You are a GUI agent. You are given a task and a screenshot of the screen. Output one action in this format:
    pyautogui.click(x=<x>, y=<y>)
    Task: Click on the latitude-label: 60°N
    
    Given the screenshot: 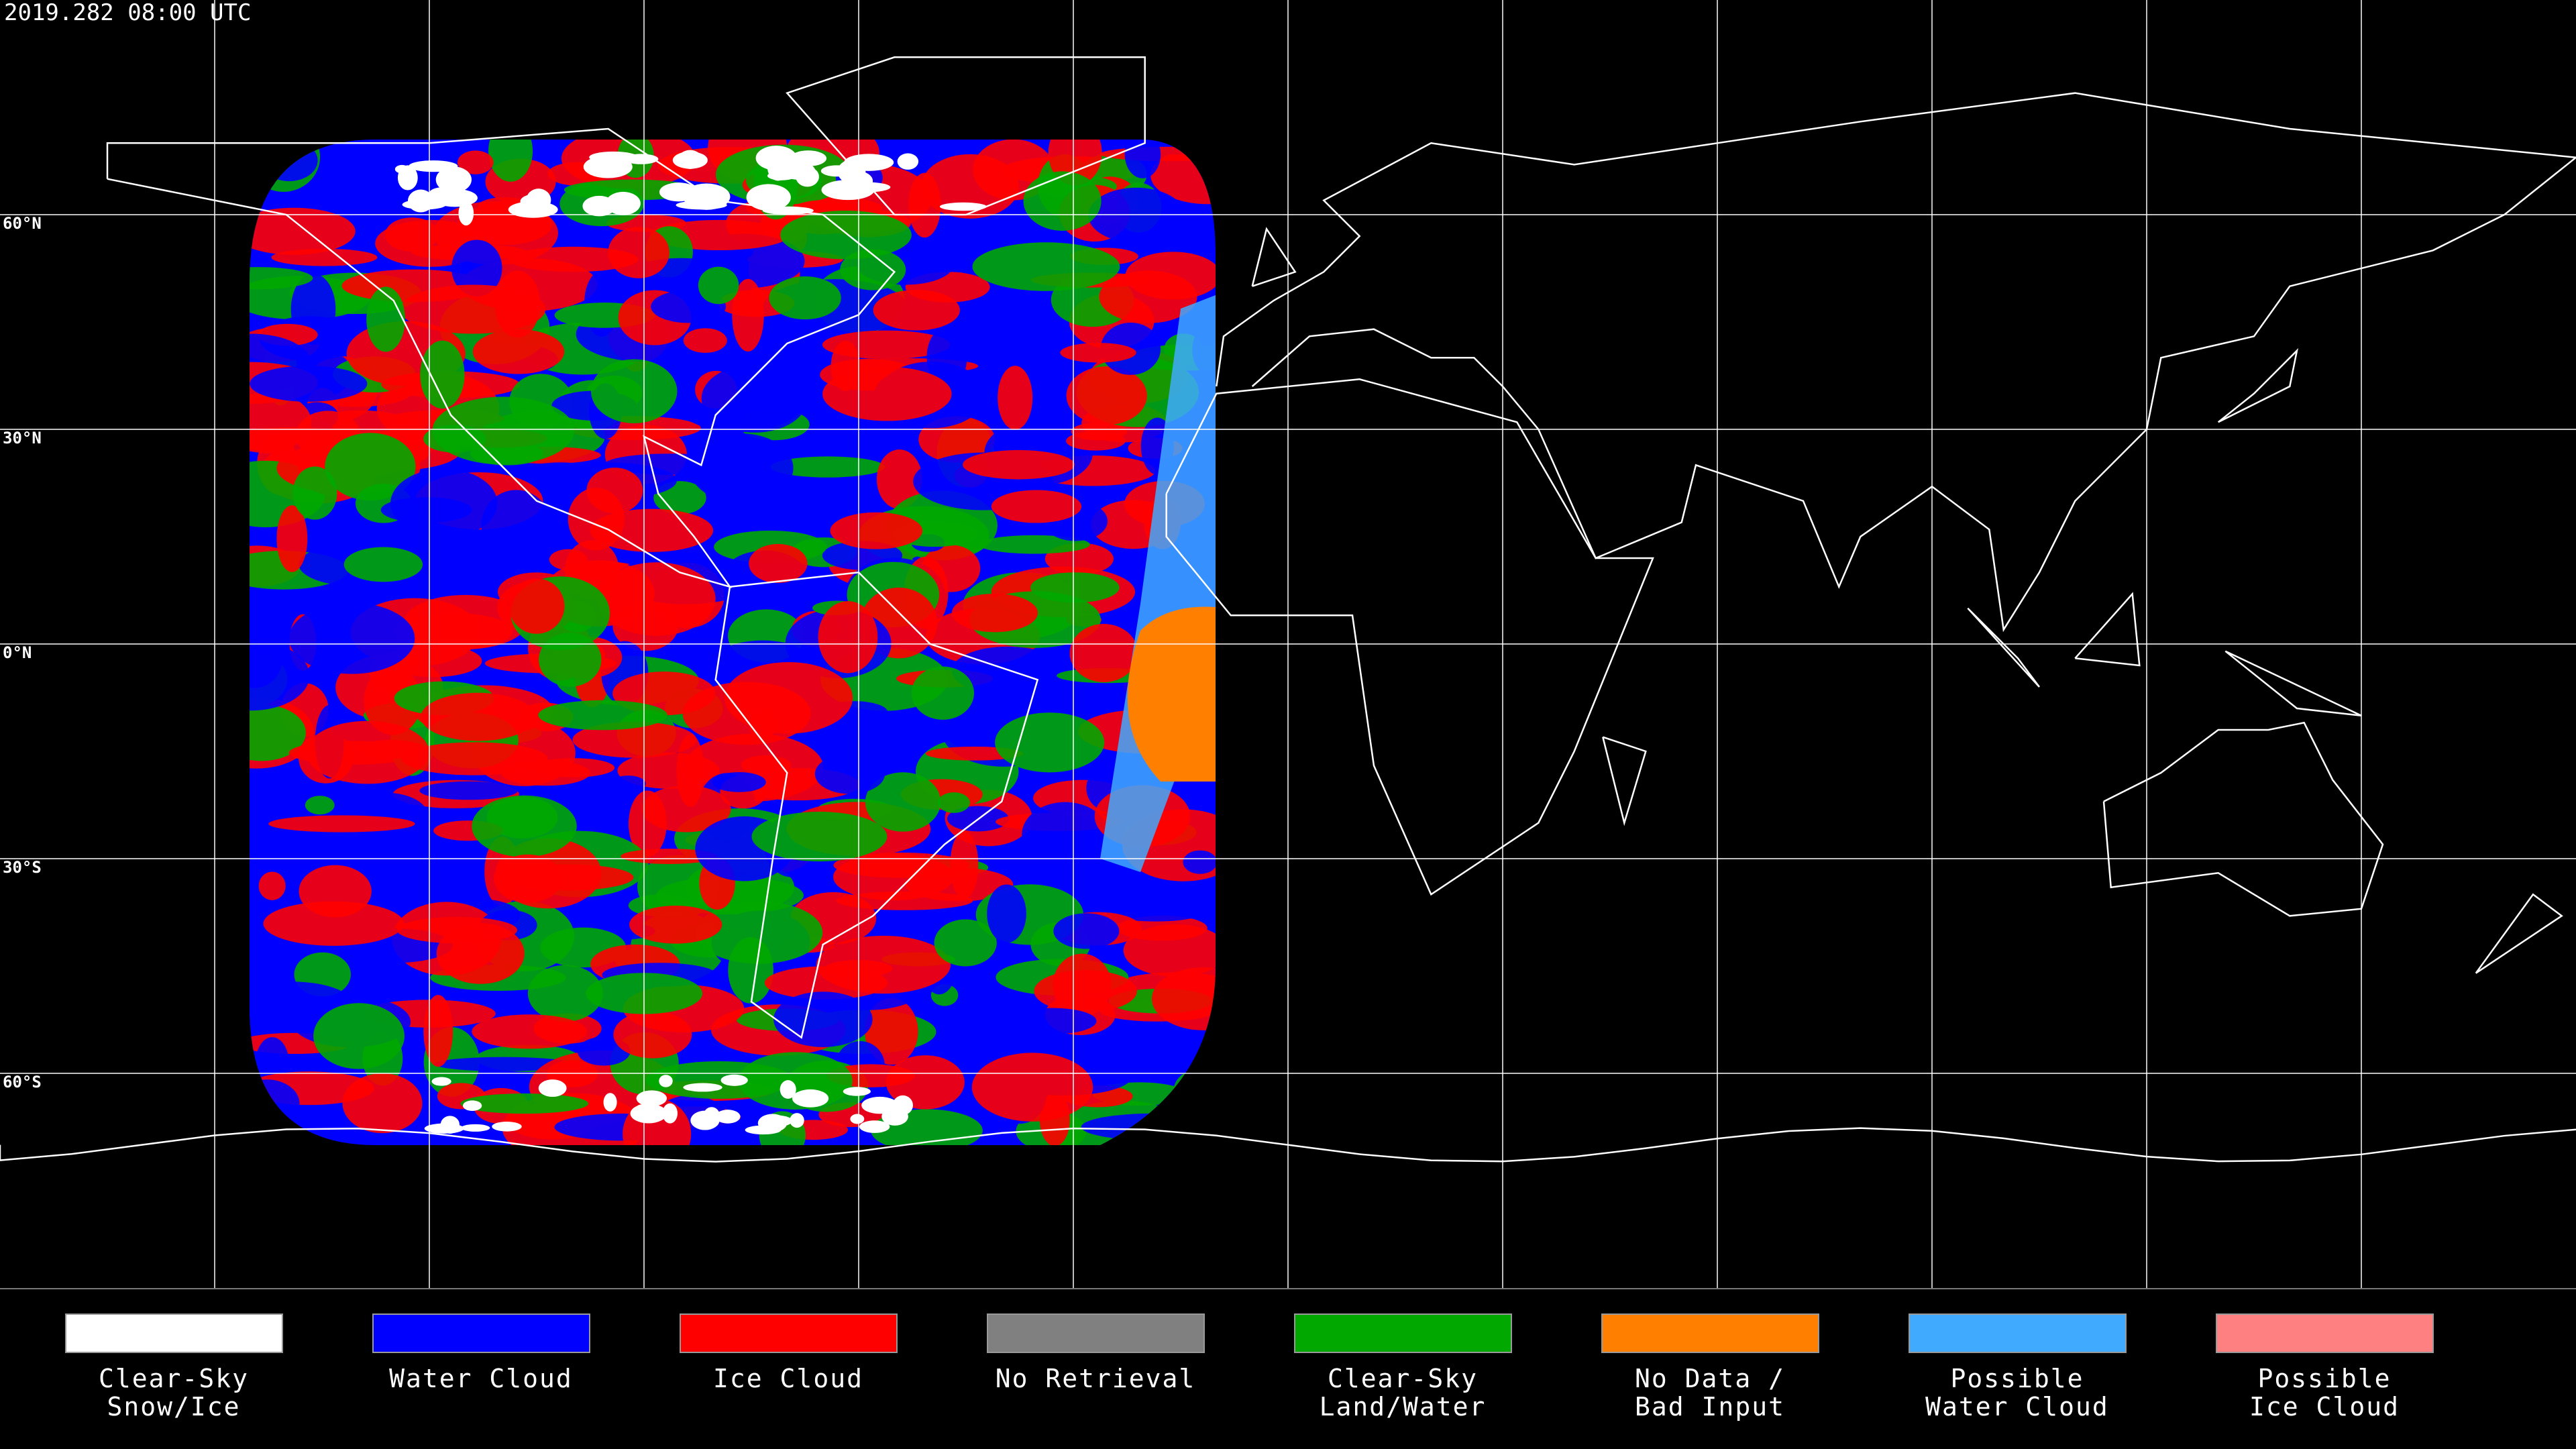 What is the action you would take?
    pyautogui.click(x=22, y=223)
    